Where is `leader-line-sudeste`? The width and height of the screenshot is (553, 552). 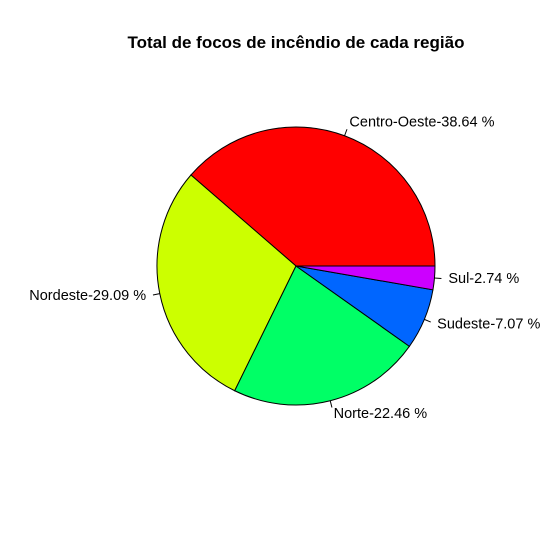
leader-line-sudeste is located at coordinates (427, 320).